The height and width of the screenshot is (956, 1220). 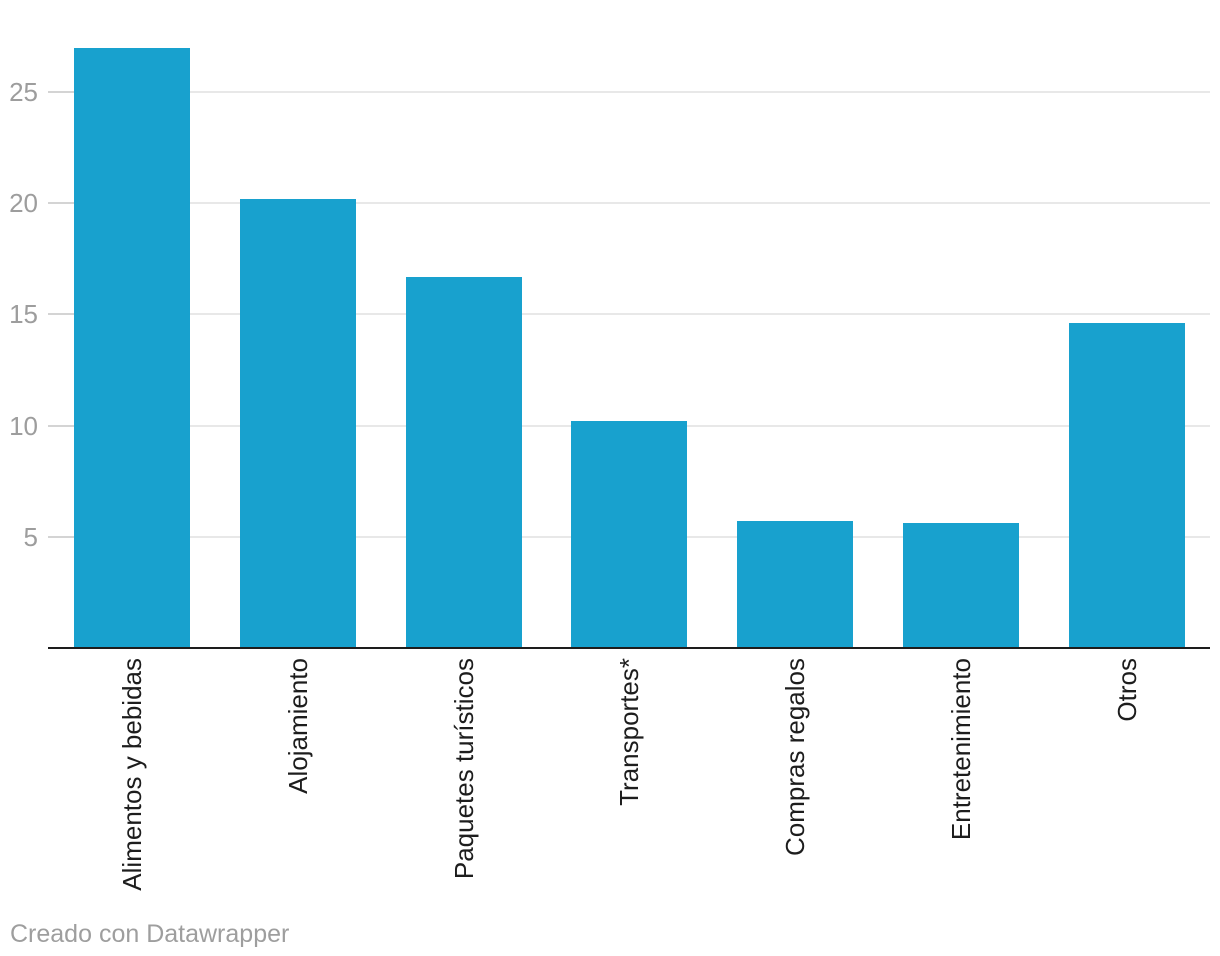 I want to click on bar-alimentos-y-bebidas, so click(x=132, y=347).